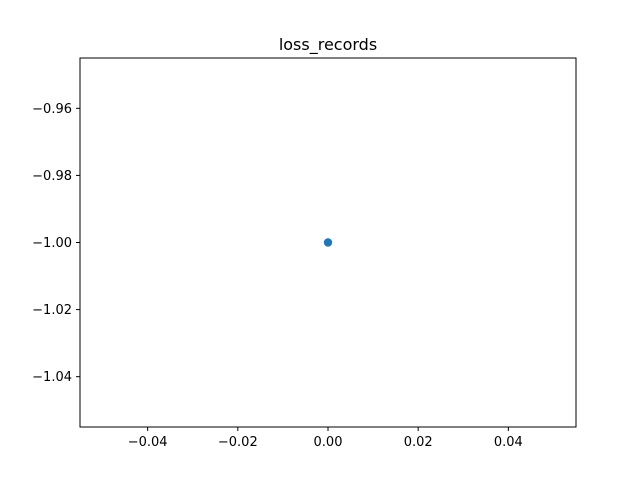 The width and height of the screenshot is (640, 480). What do you see at coordinates (52, 310) in the screenshot?
I see `y-tick-label: −1.02` at bounding box center [52, 310].